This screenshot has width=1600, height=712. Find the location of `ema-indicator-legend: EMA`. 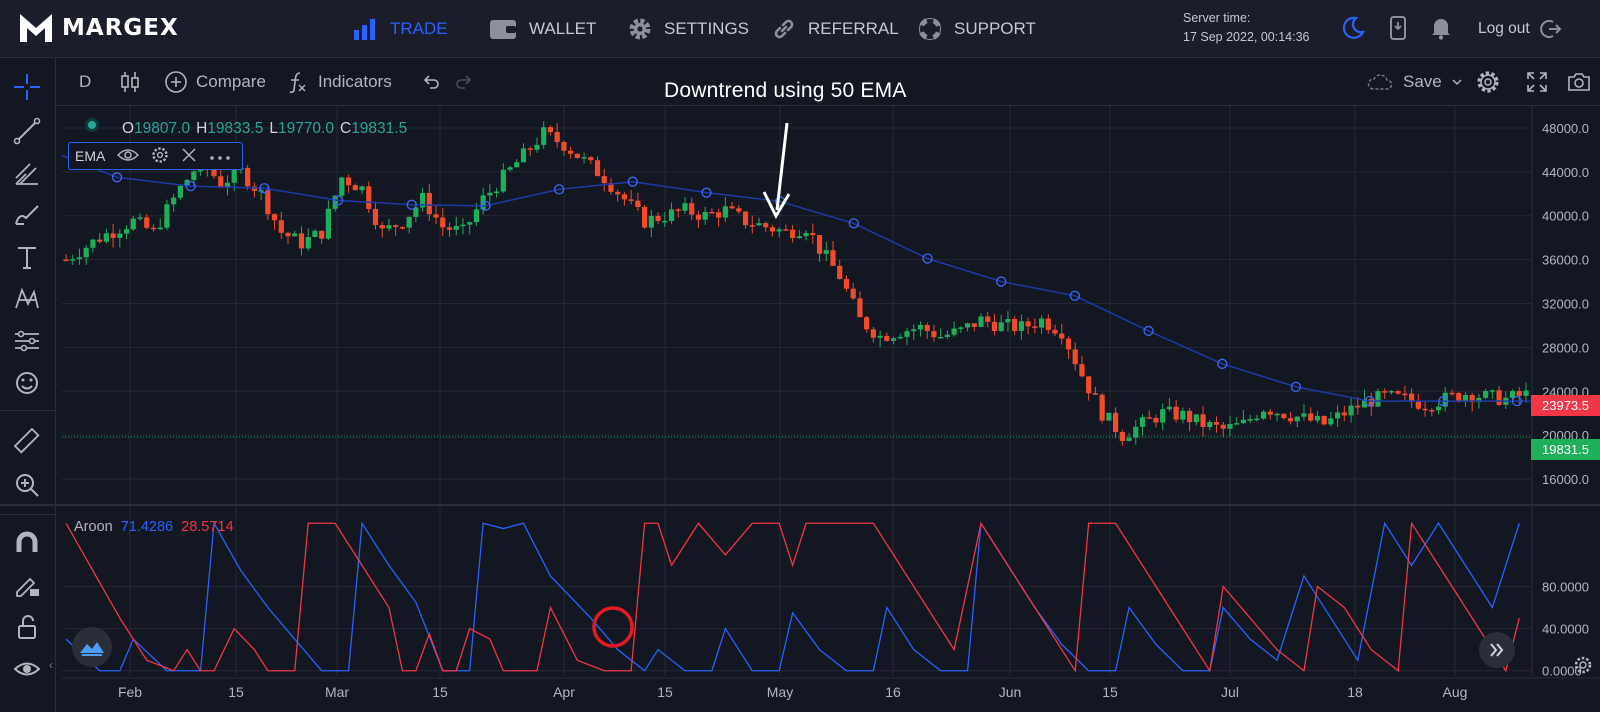

ema-indicator-legend: EMA is located at coordinates (155, 156).